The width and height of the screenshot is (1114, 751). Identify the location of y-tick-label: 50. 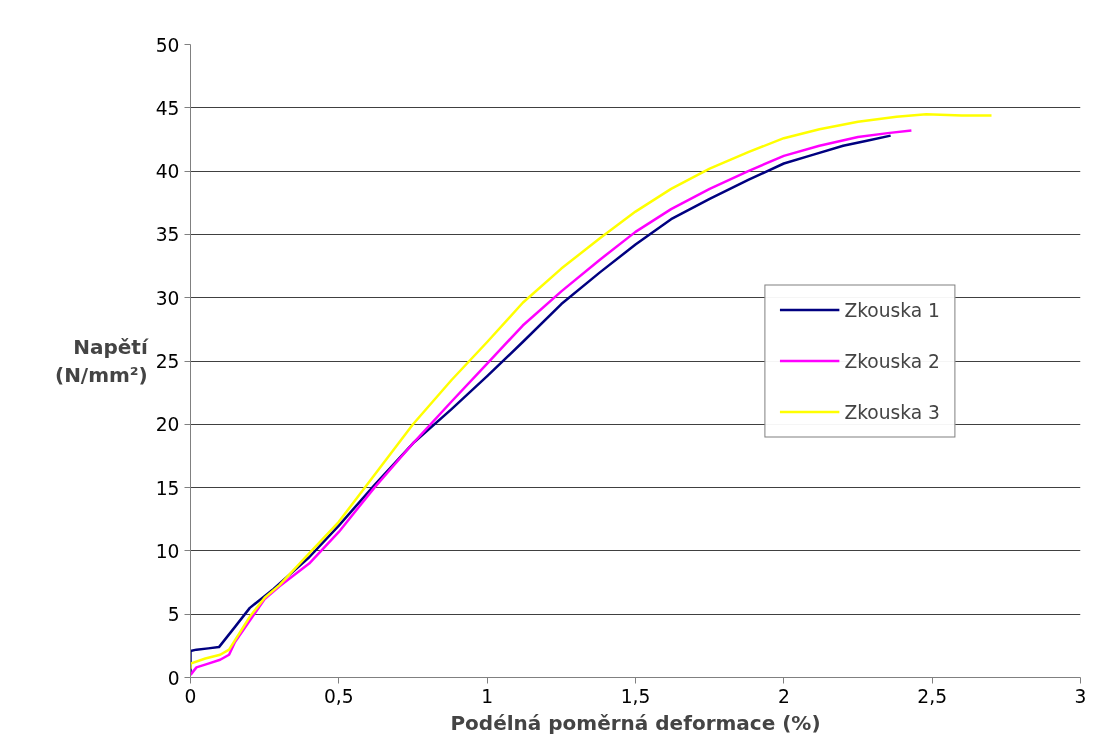
(167, 45).